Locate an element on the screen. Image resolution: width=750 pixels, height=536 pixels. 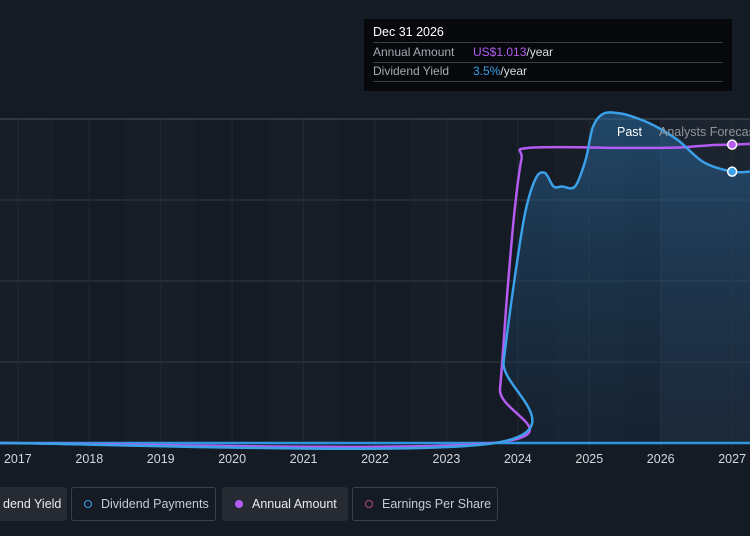
past-label: Past is located at coordinates (630, 132).